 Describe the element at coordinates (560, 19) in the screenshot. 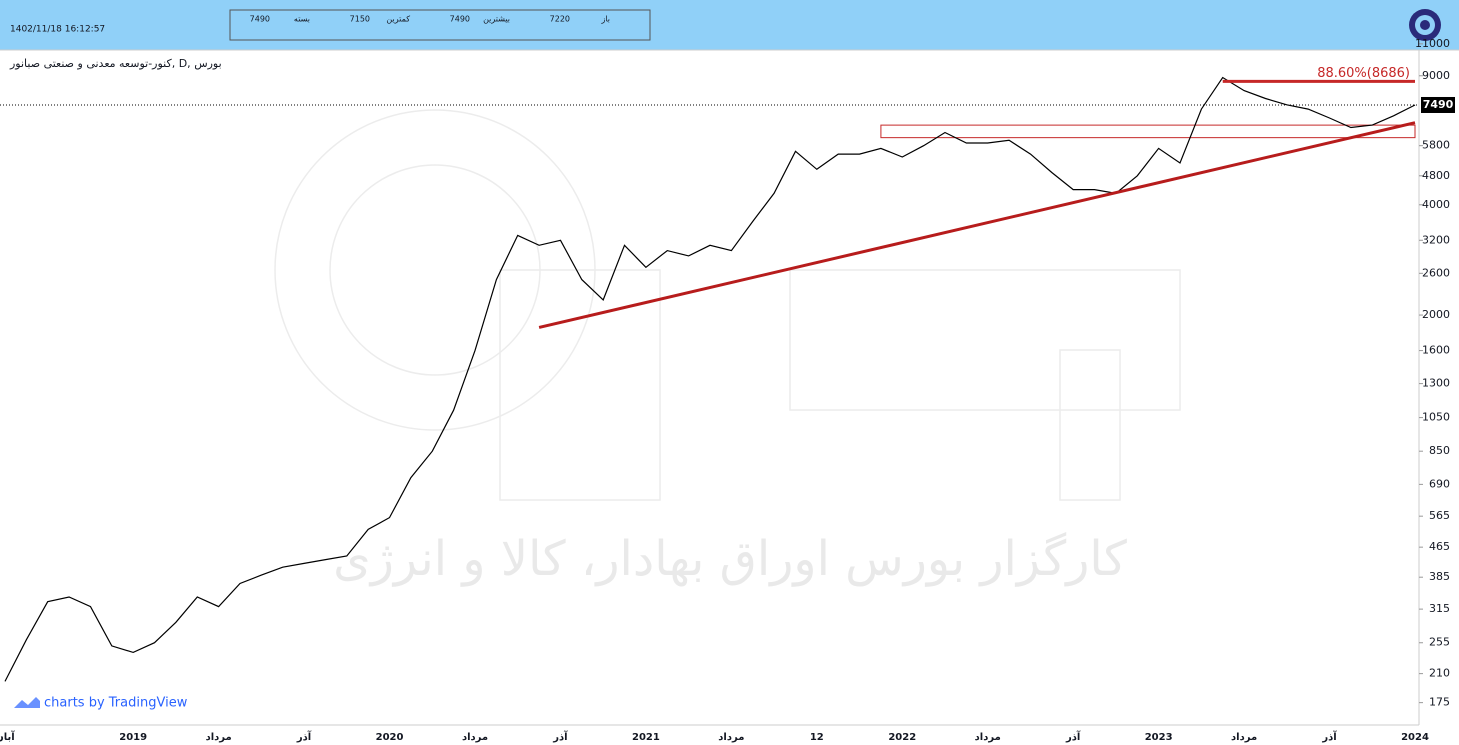

I see `ohlc-value: 7220` at that location.